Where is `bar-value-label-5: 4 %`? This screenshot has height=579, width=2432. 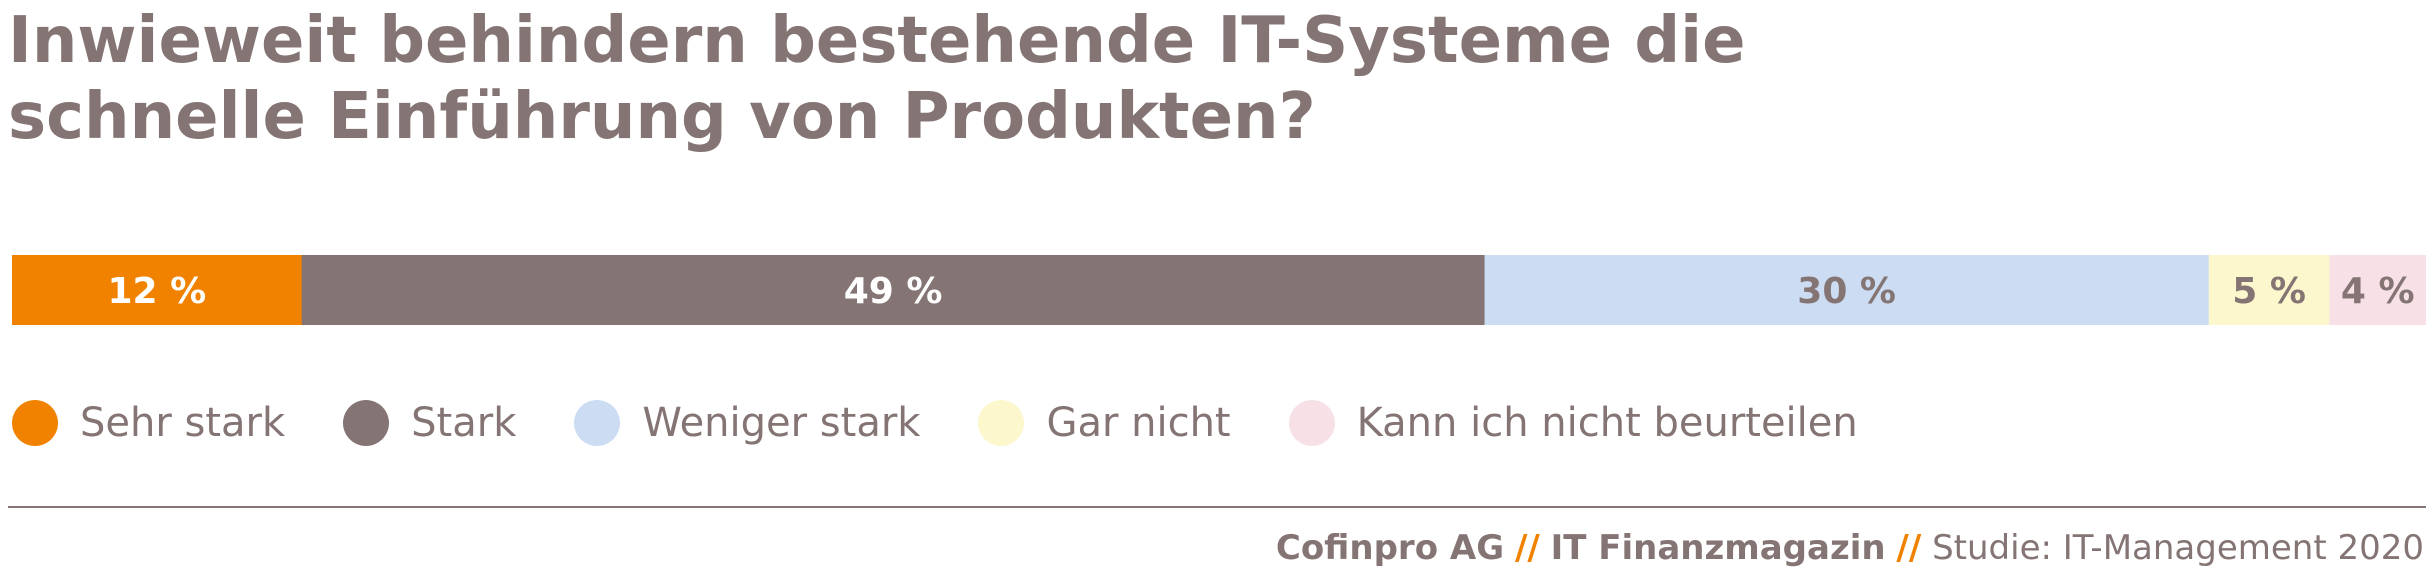 bar-value-label-5: 4 % is located at coordinates (2378, 291).